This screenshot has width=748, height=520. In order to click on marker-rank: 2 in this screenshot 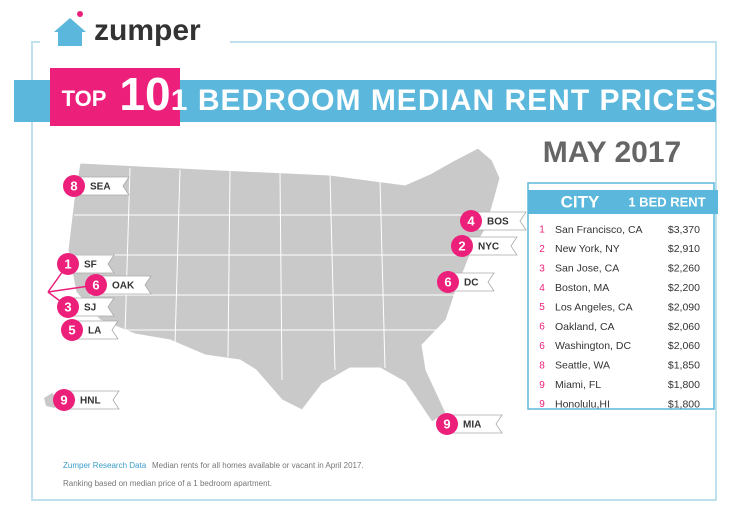, I will do `click(461, 245)`.